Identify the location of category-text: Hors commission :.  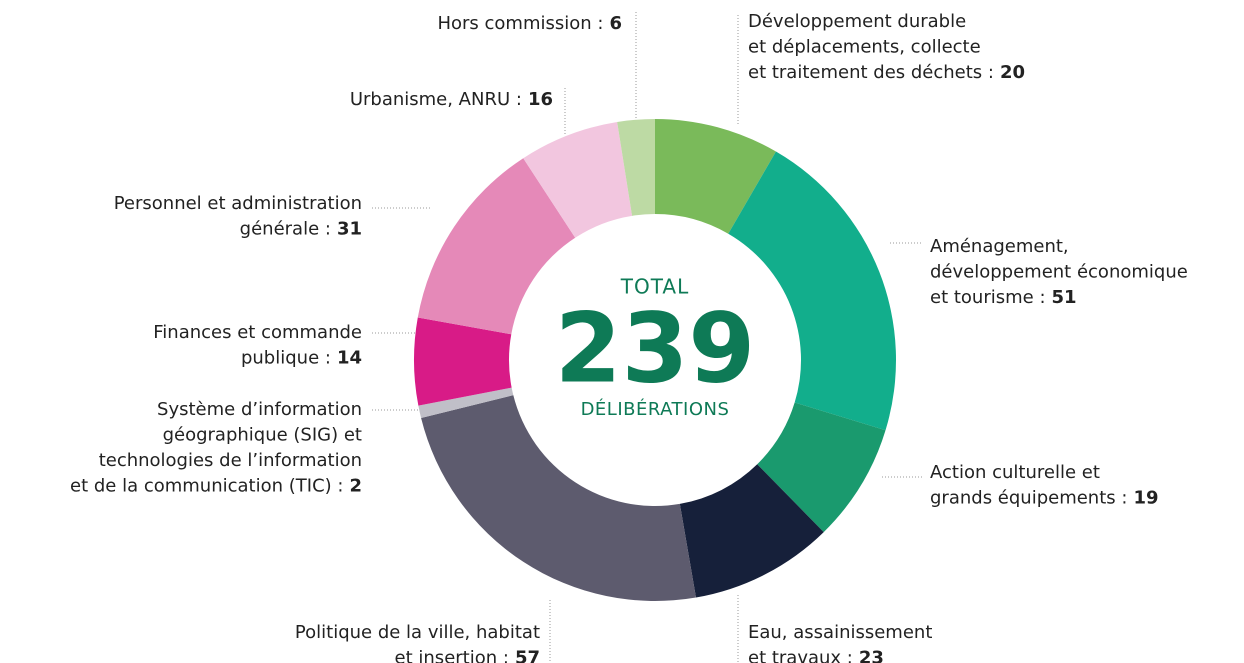
(520, 23).